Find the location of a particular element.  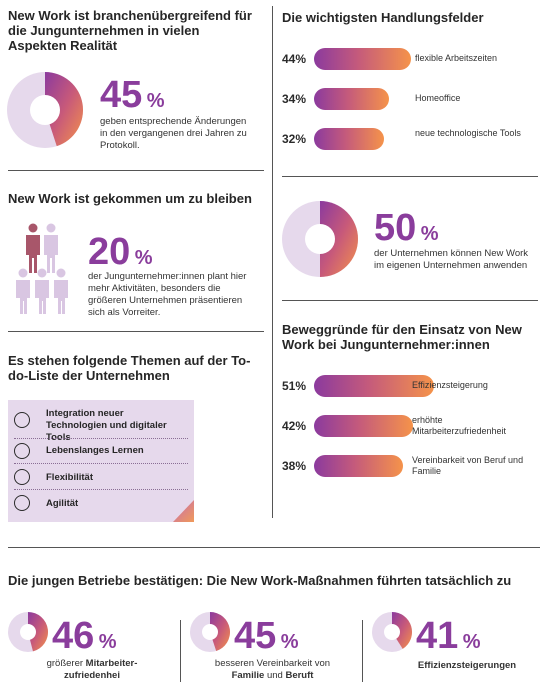

sec1-stat: 45 % is located at coordinates (132, 95).